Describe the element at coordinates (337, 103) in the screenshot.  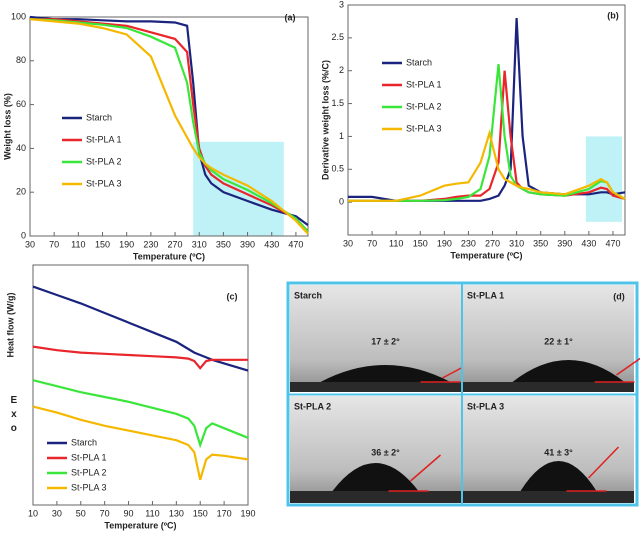
I see `y-tick-label: 1.5` at that location.